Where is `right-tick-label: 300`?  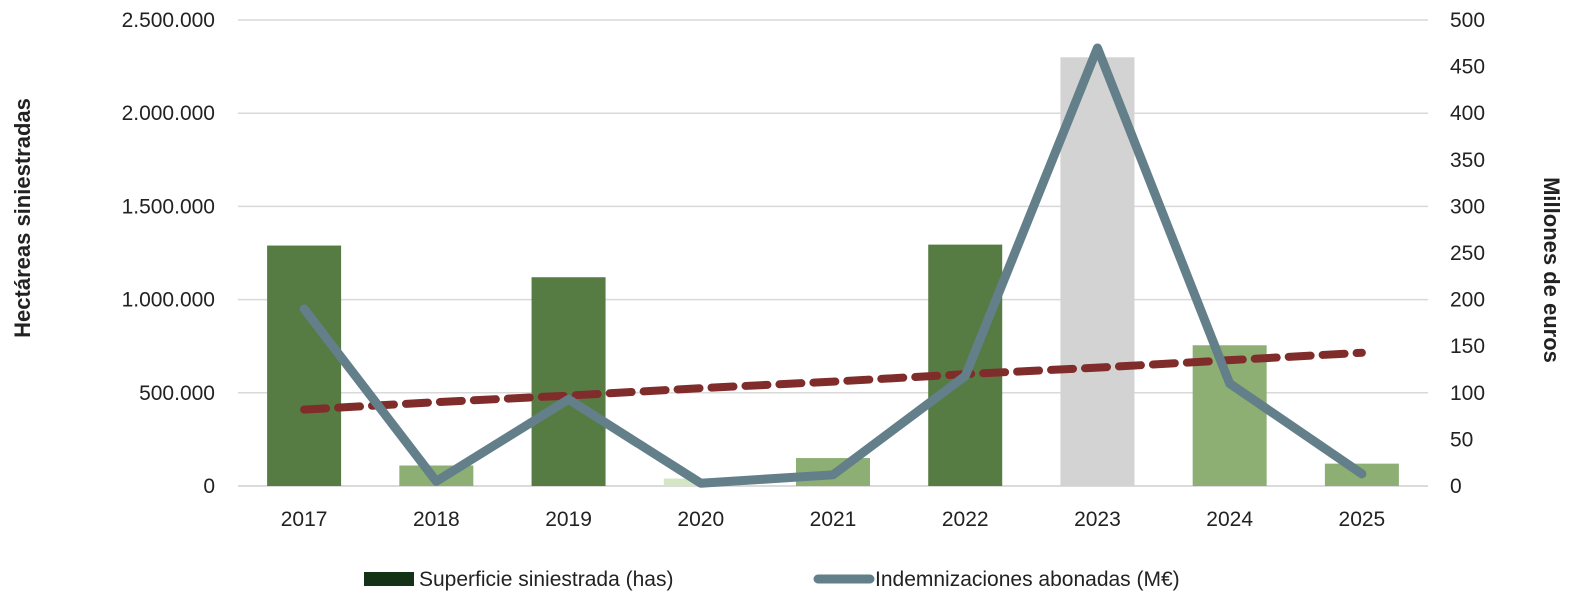
right-tick-label: 300 is located at coordinates (1467, 206).